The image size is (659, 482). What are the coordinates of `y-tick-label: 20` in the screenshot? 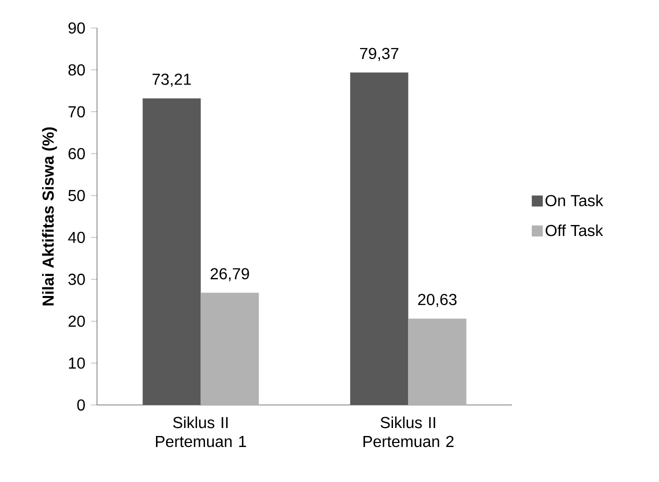 It's located at (76, 321).